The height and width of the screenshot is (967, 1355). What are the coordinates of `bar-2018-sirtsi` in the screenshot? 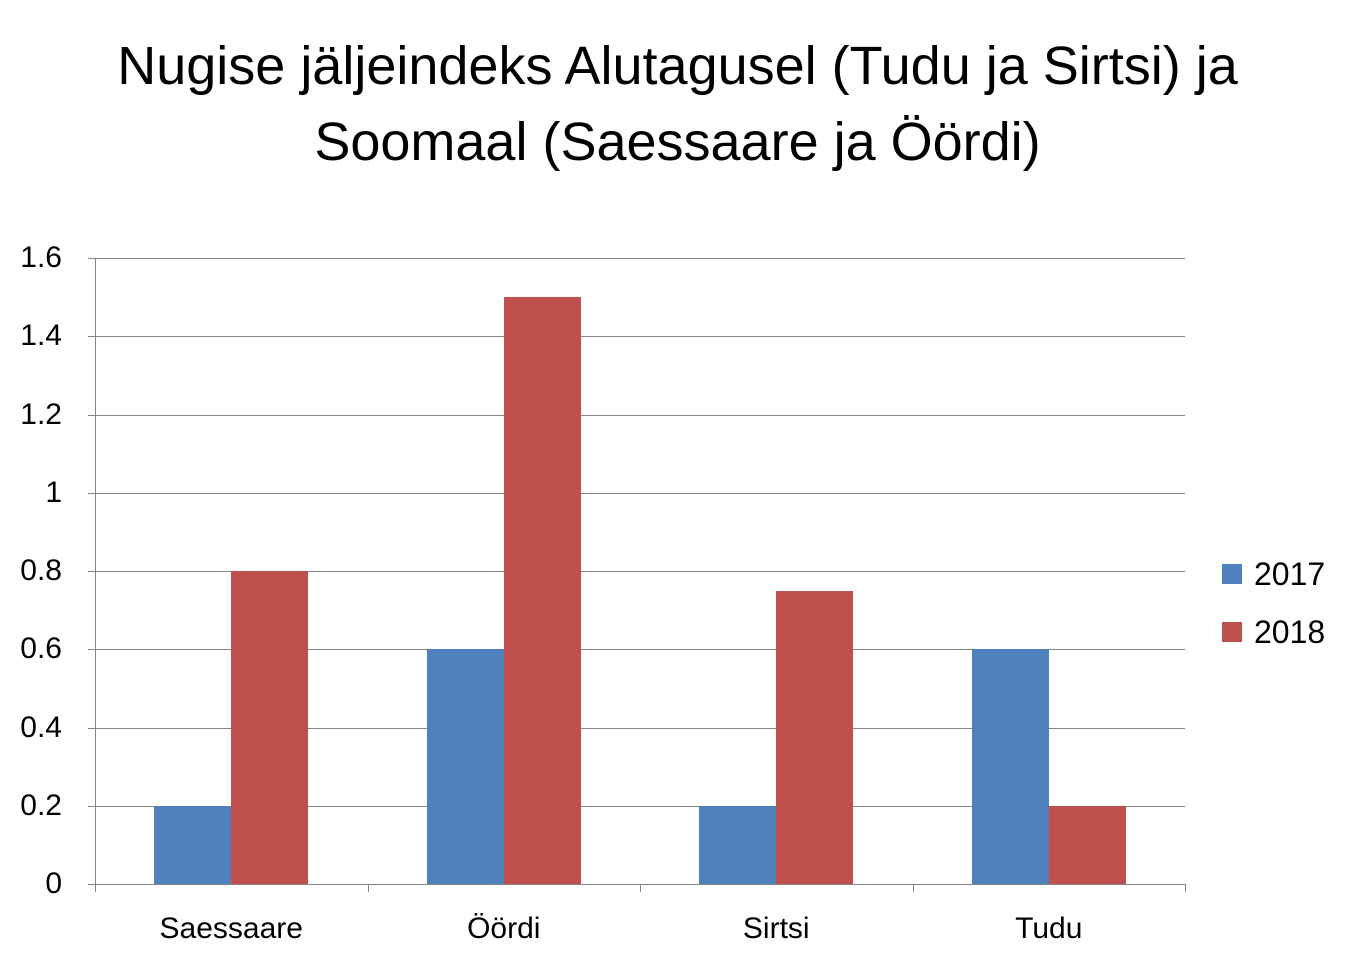 It's located at (815, 737).